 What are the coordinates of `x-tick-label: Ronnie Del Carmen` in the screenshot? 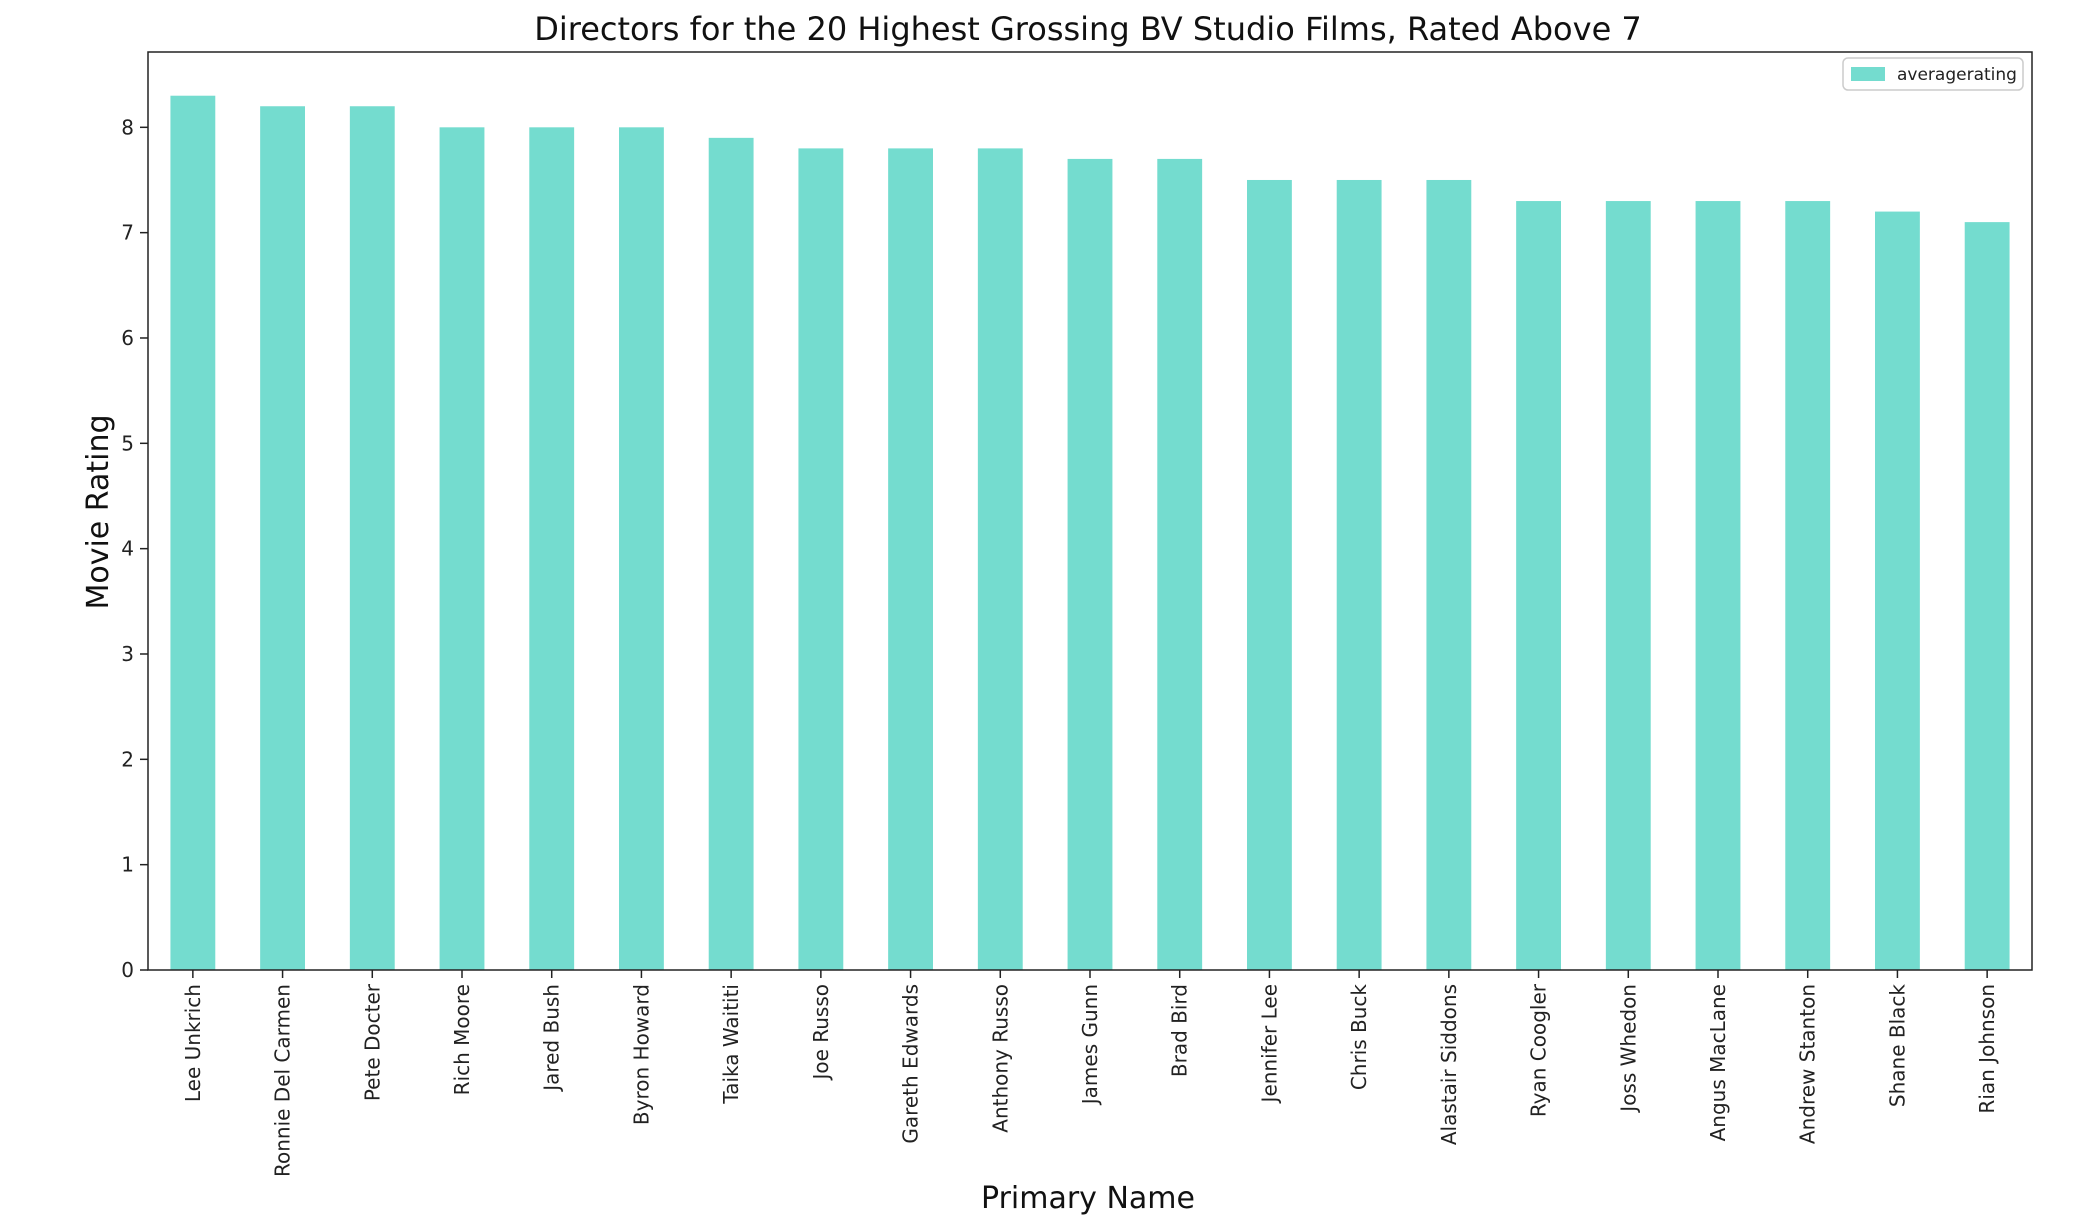 It's located at (283, 1080).